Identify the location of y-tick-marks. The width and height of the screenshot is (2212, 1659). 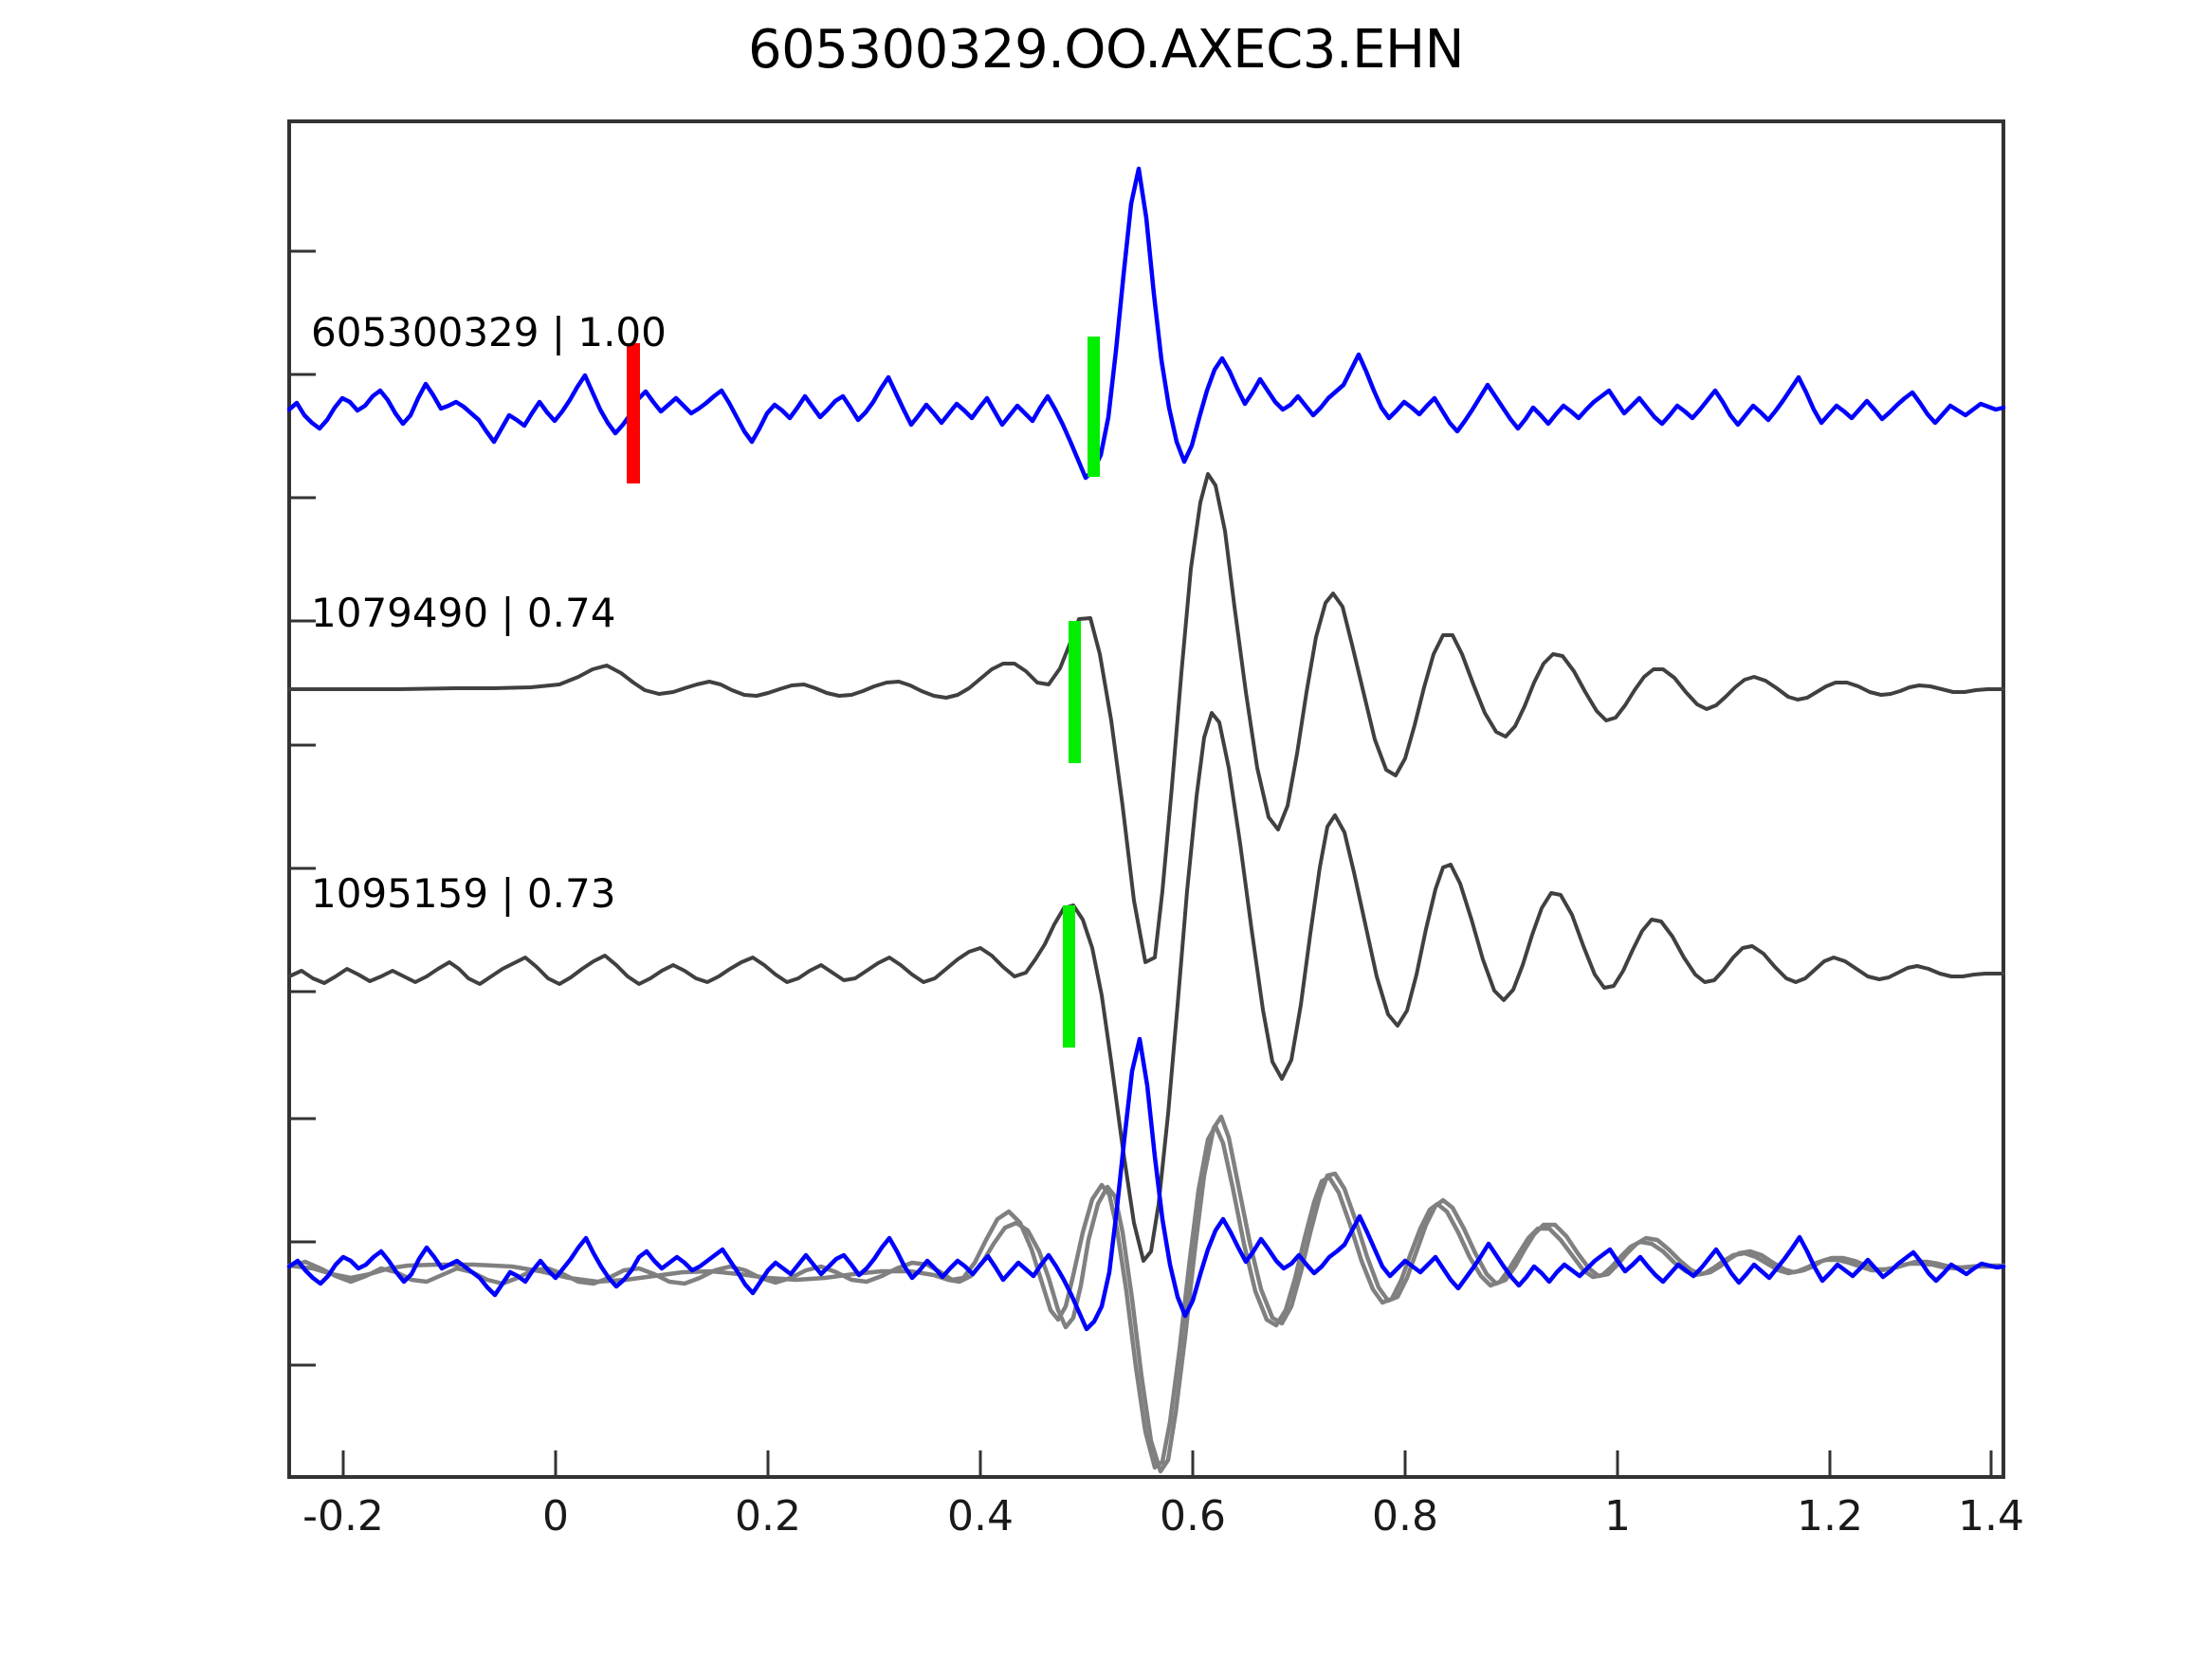
(302, 808).